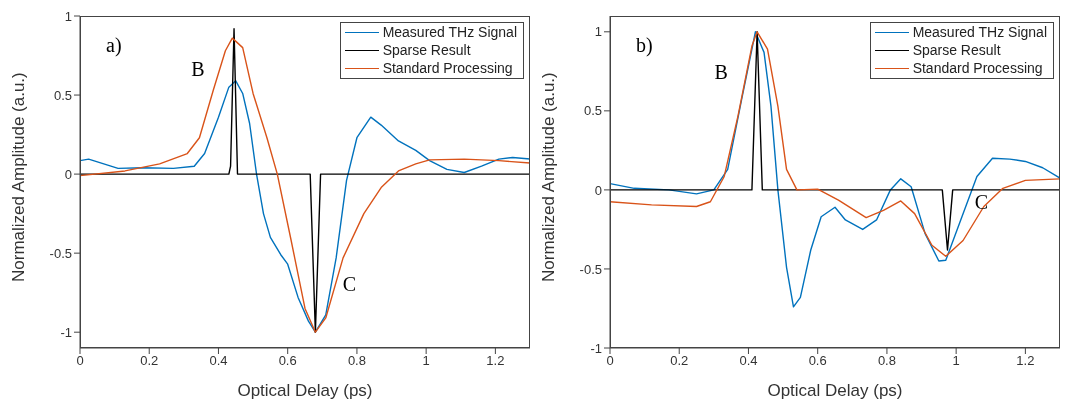 The height and width of the screenshot is (412, 1066). What do you see at coordinates (114, 45) in the screenshot?
I see `annotation: a)` at bounding box center [114, 45].